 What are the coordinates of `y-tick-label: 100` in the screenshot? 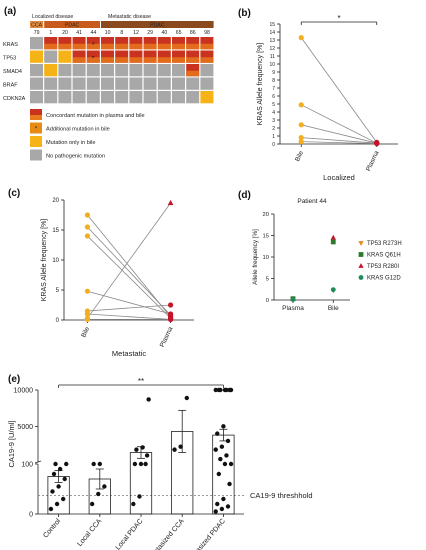 It's located at (27, 465).